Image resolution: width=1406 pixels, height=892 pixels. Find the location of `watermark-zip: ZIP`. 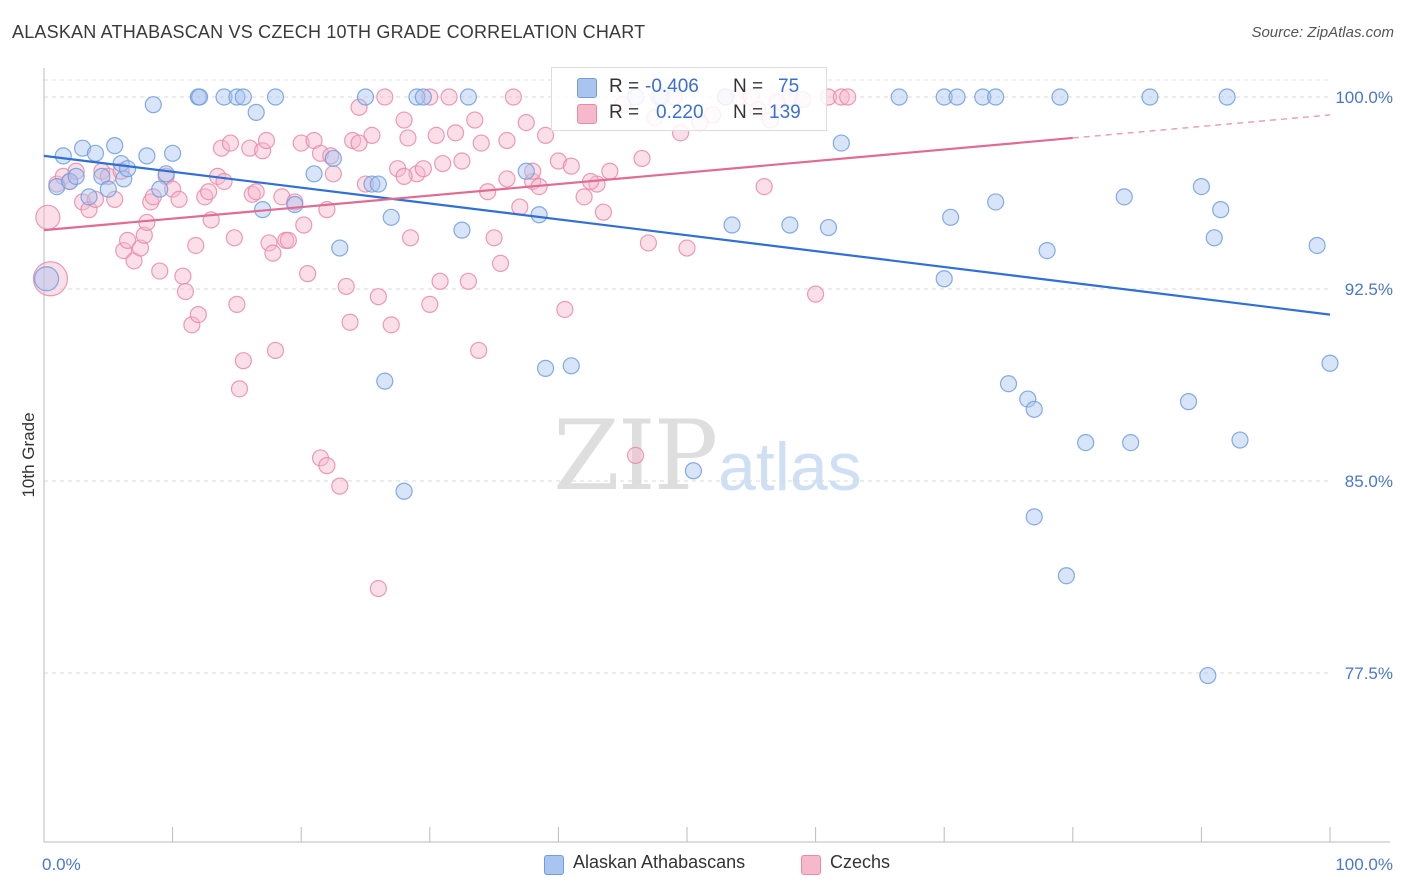

watermark-zip: ZIP is located at coordinates (635, 456).